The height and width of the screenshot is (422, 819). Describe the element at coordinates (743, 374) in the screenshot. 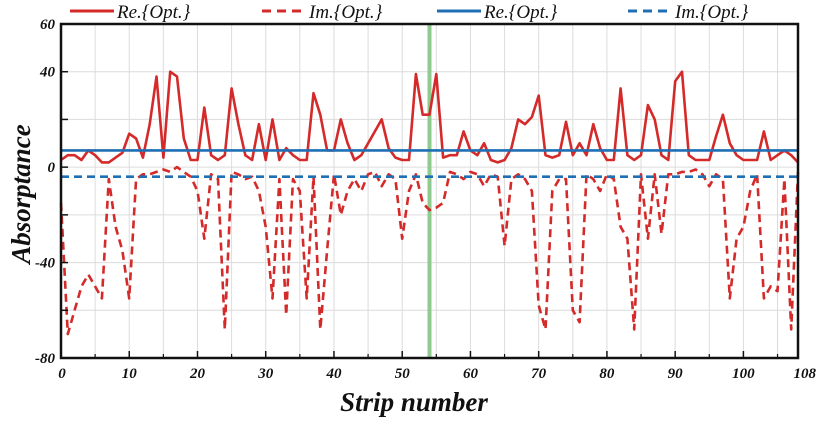

I see `x-tick-label: 100` at that location.